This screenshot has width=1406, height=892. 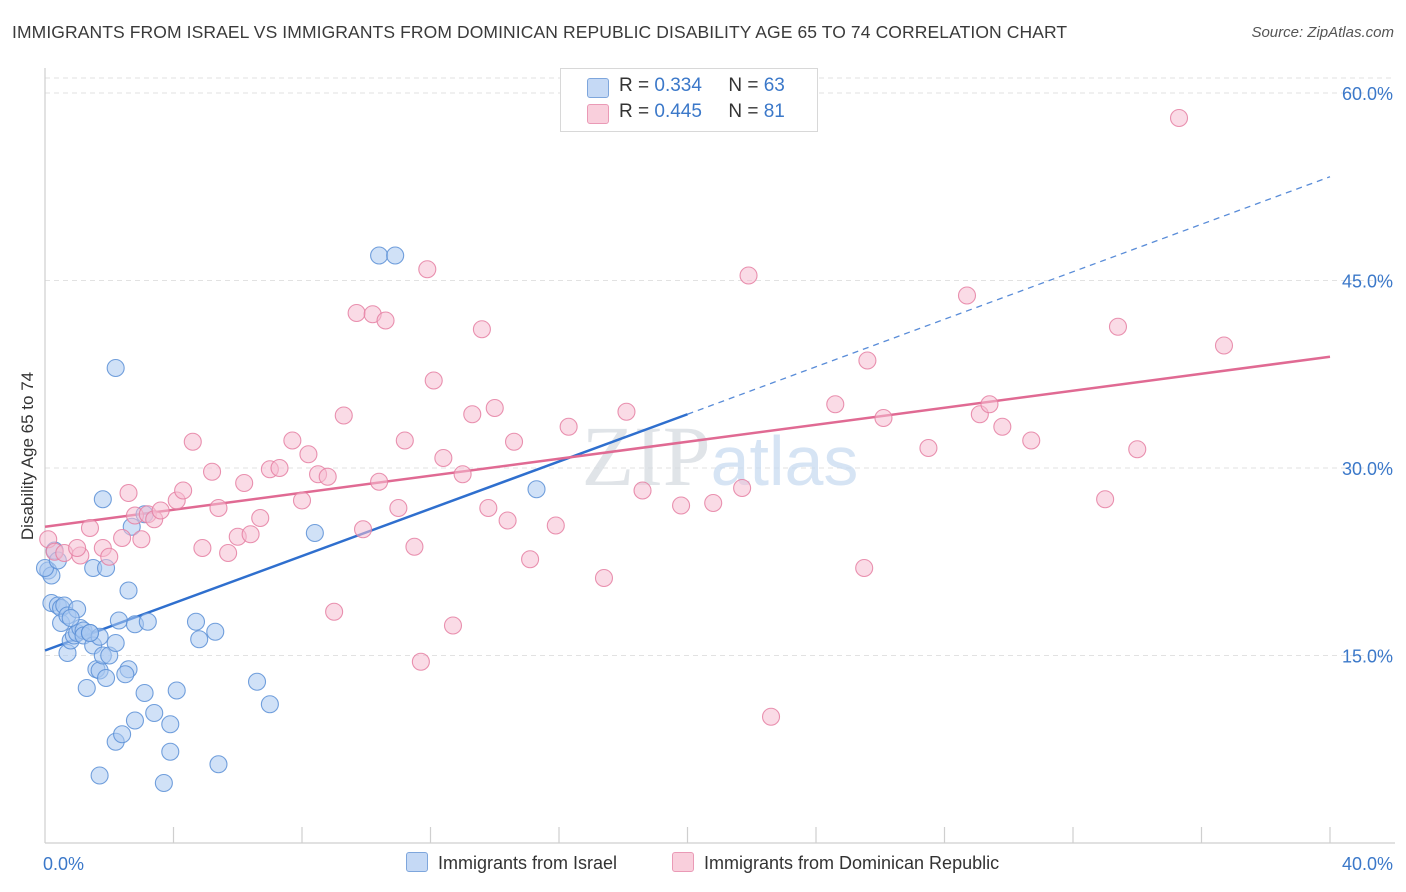 I want to click on legend-r-value: 0.445, so click(x=678, y=111).